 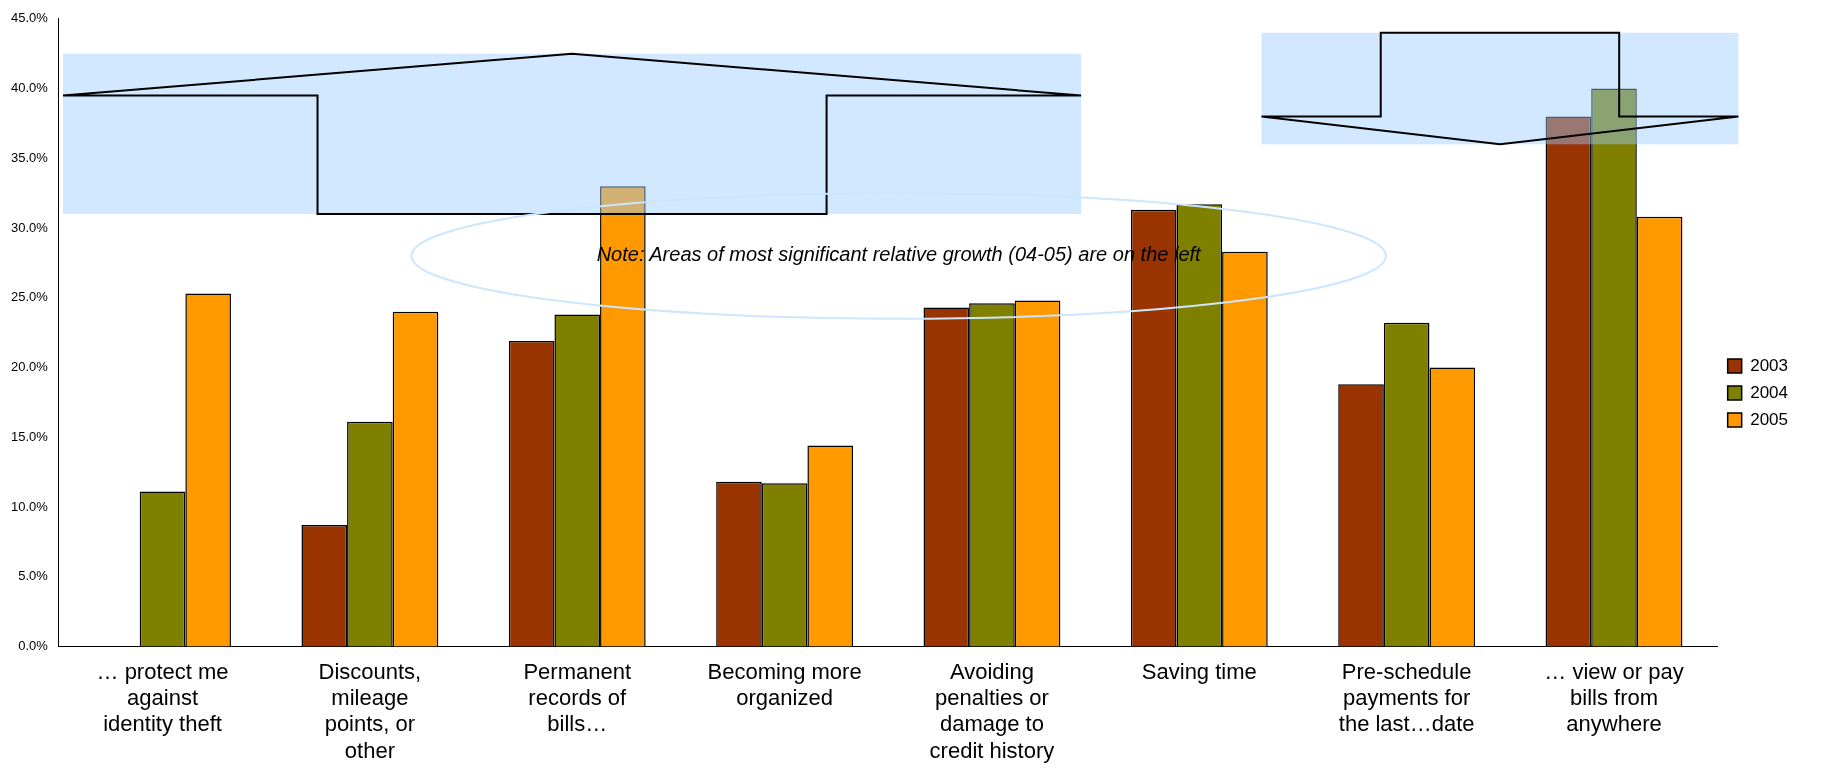 What do you see at coordinates (29, 227) in the screenshot?
I see `y-tick-label: 30.0%` at bounding box center [29, 227].